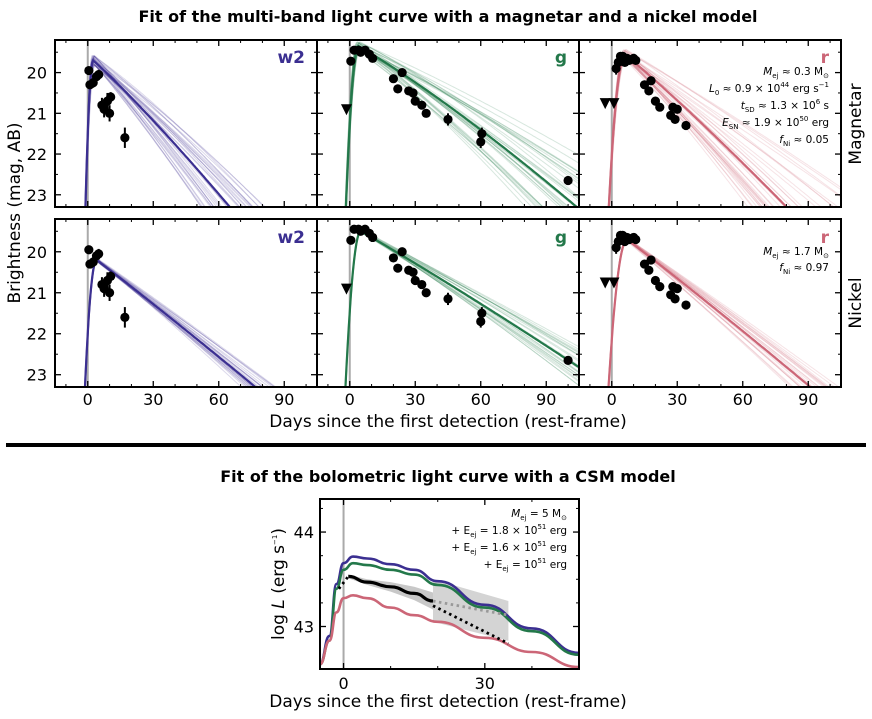 This screenshot has height=719, width=872. Describe the element at coordinates (391, 588) in the screenshot. I see `observed-bolometric-line` at that location.